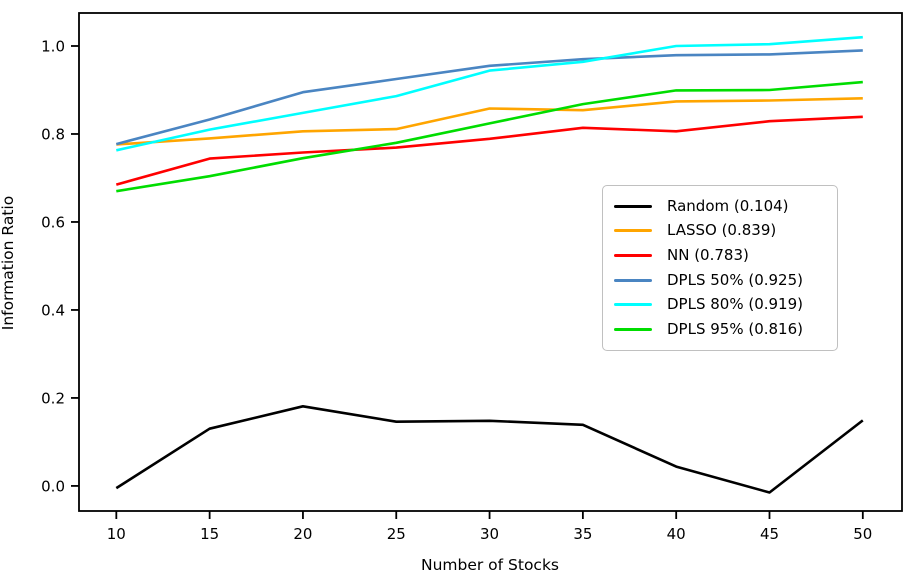 The height and width of the screenshot is (582, 914). What do you see at coordinates (53, 134) in the screenshot?
I see `y-tick-label: 0.8` at bounding box center [53, 134].